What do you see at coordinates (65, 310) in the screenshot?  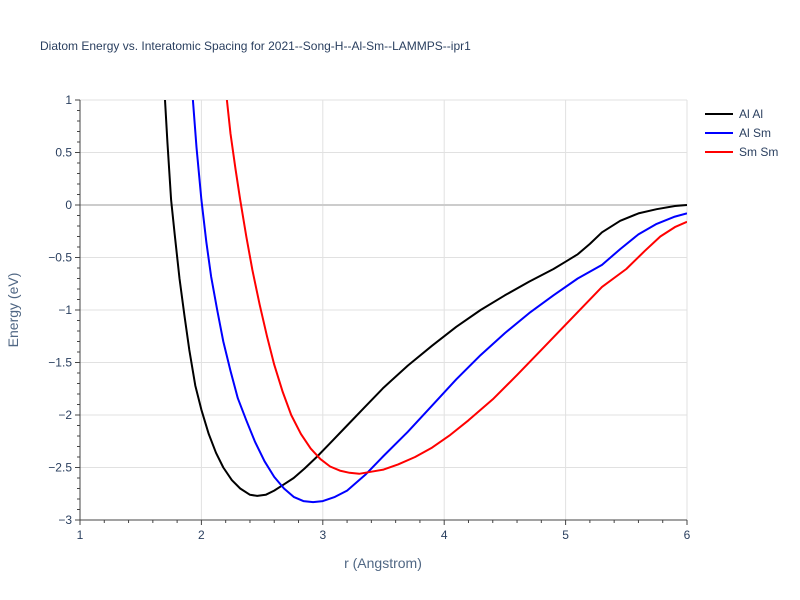 I see `y-tick-label: −1` at bounding box center [65, 310].